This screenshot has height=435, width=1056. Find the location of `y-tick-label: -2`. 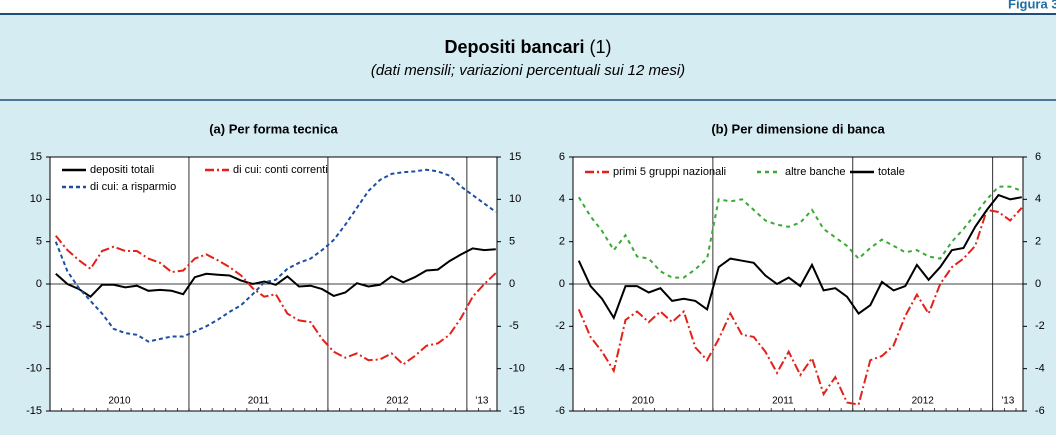

y-tick-label: -2 is located at coordinates (560, 326).